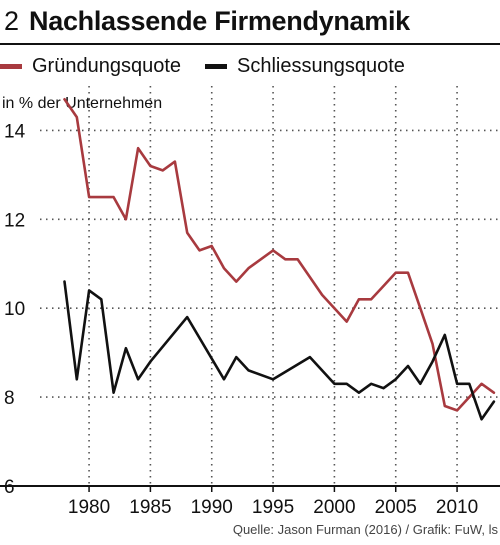 Image resolution: width=500 pixels, height=545 pixels. I want to click on y-tick-label: 14, so click(15, 131).